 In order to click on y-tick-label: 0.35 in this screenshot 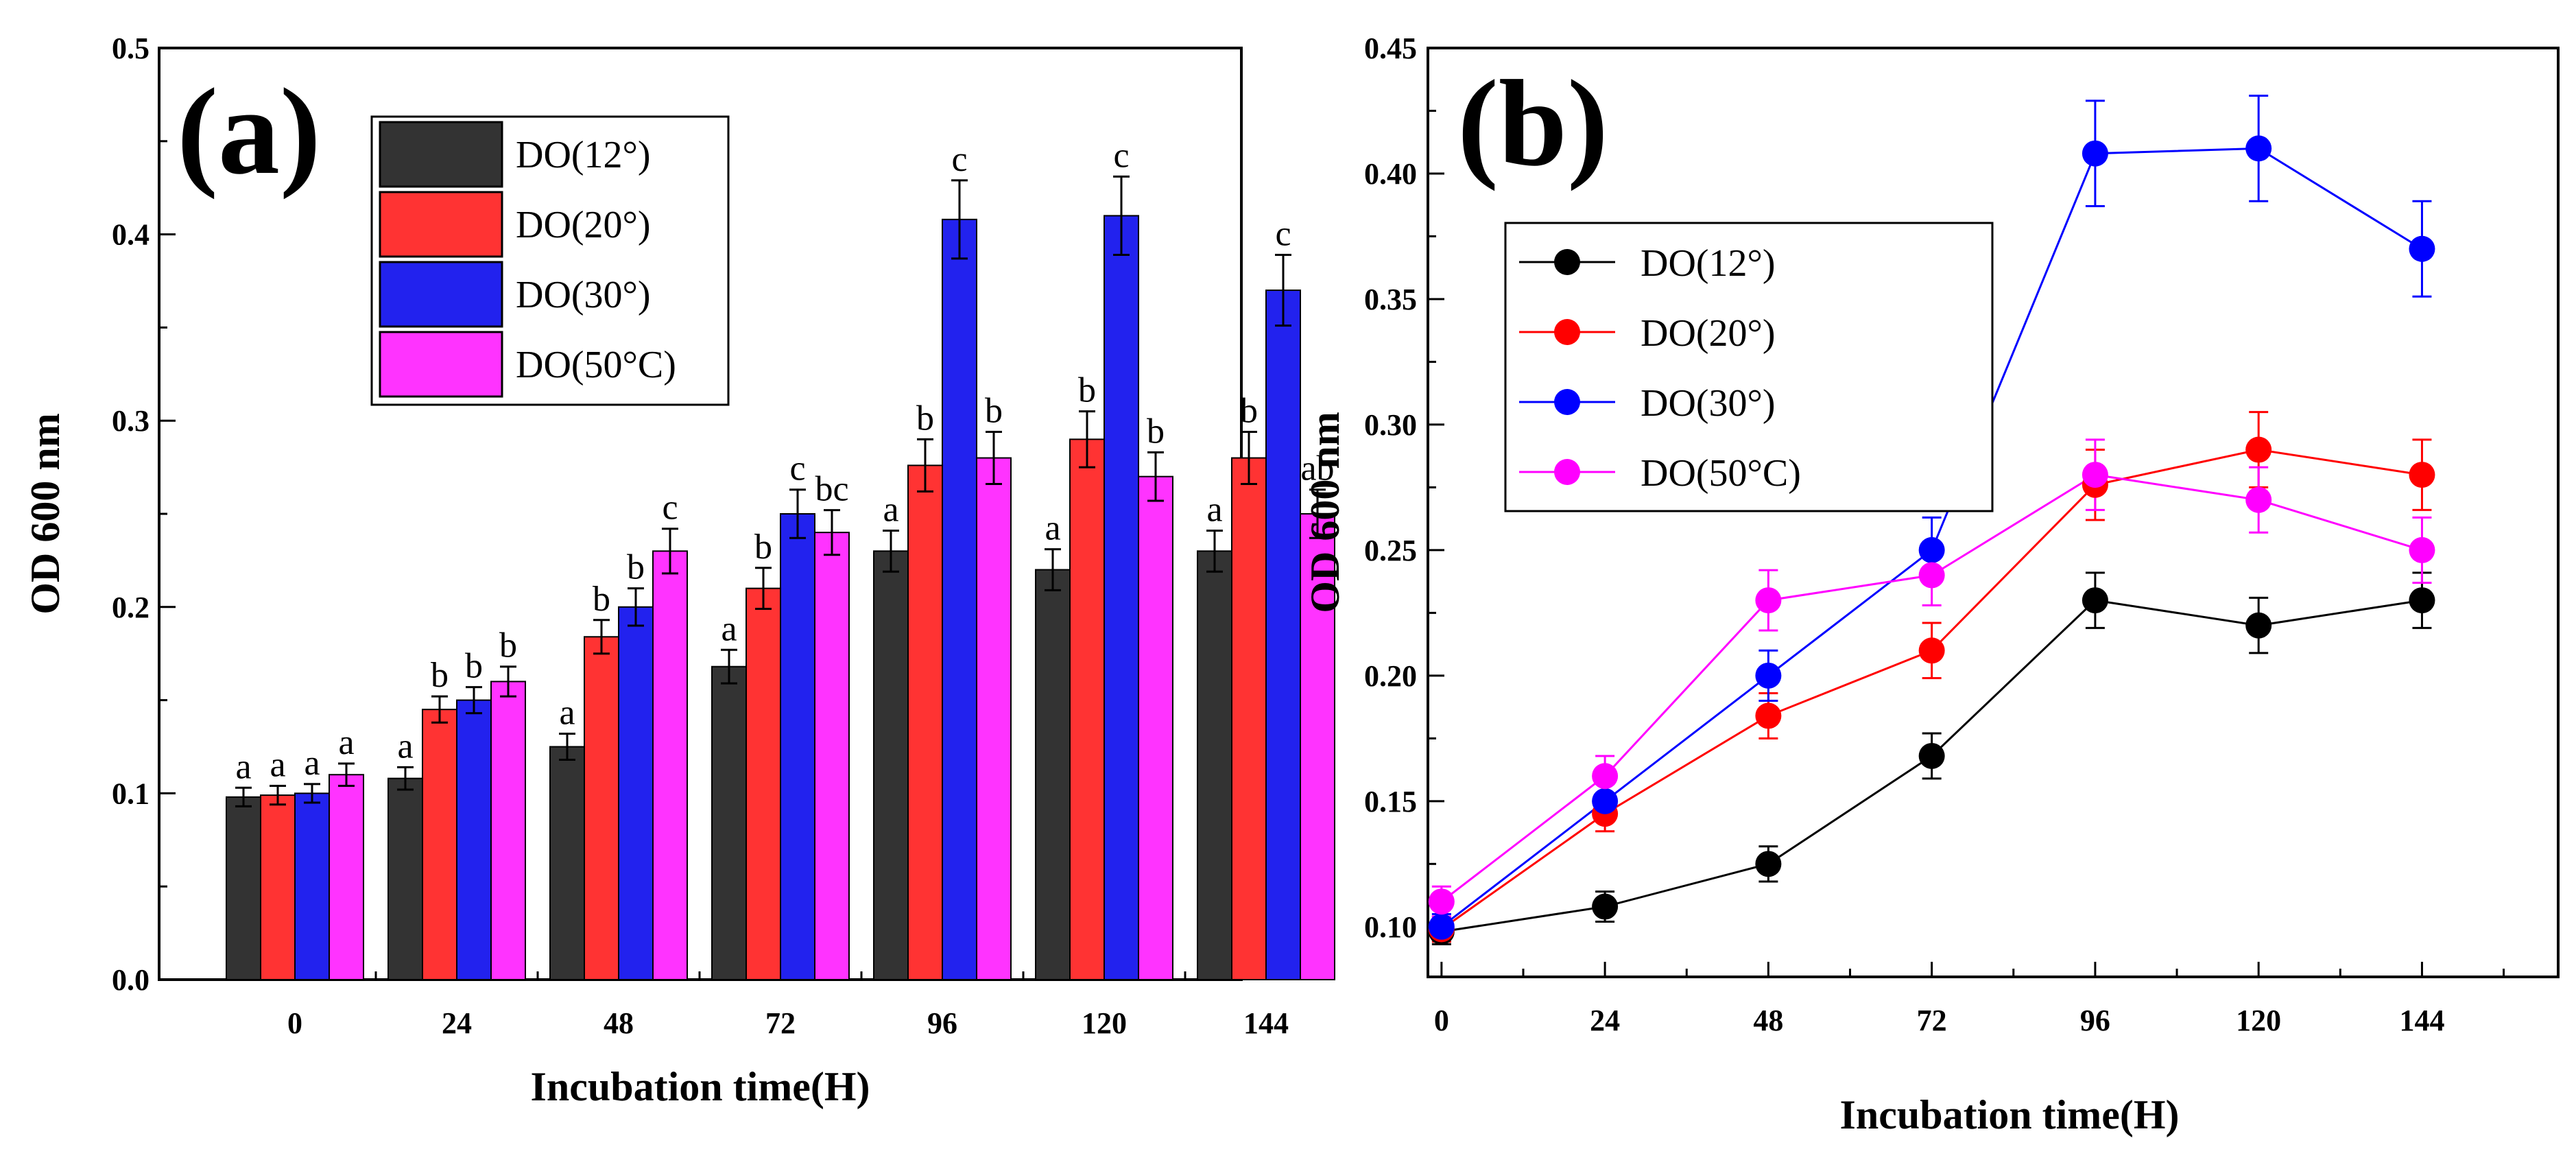, I will do `click(1390, 299)`.